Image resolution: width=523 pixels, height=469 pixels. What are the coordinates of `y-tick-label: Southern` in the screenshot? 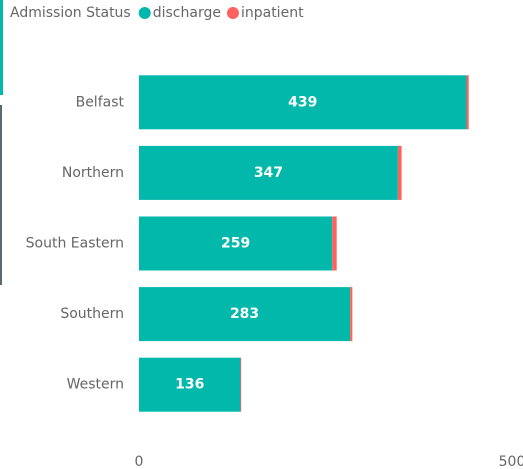 It's located at (92, 314).